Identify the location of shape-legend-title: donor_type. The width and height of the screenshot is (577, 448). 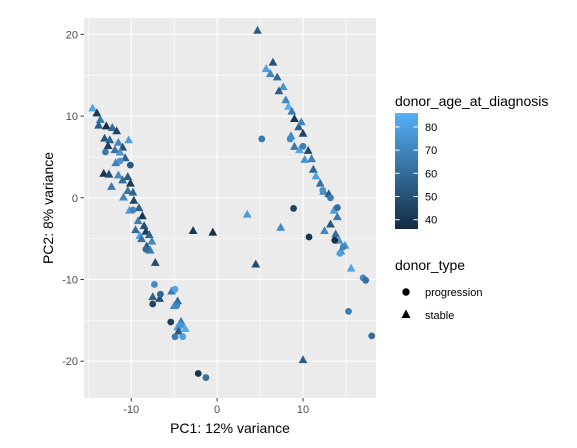
(430, 265).